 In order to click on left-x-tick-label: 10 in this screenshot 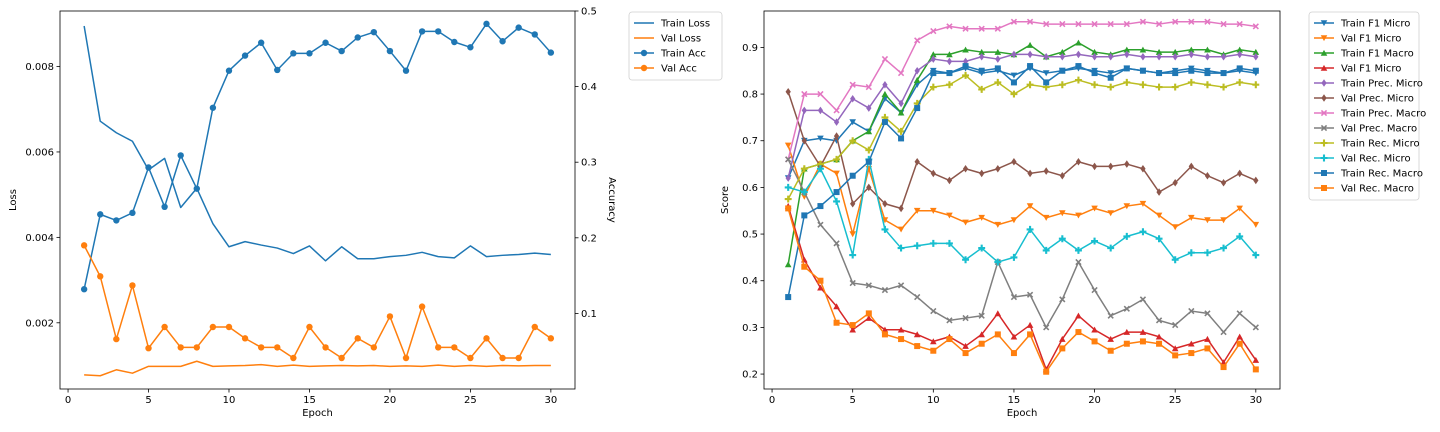, I will do `click(229, 400)`.